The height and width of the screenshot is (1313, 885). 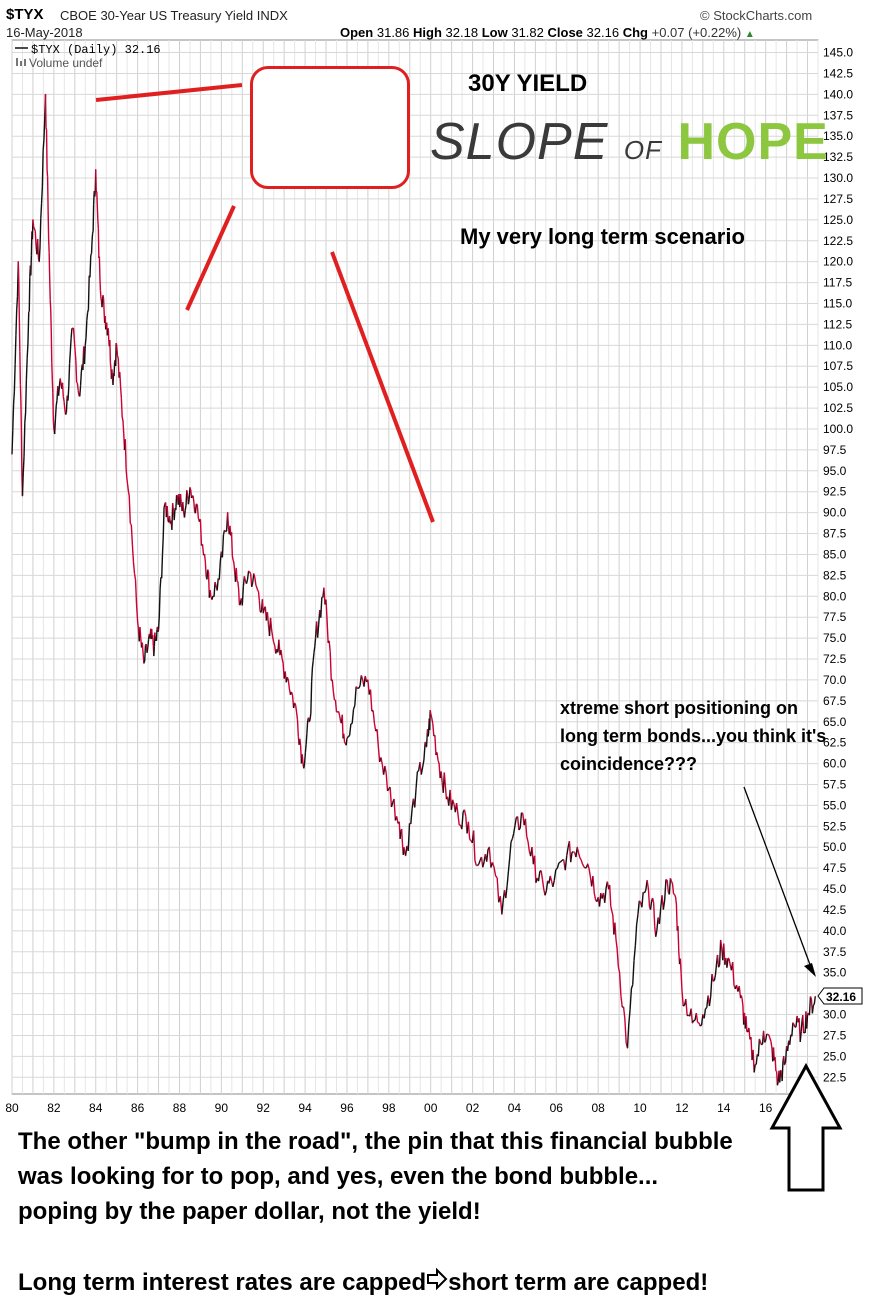 I want to click on x-tick-label: 88, so click(x=180, y=1108).